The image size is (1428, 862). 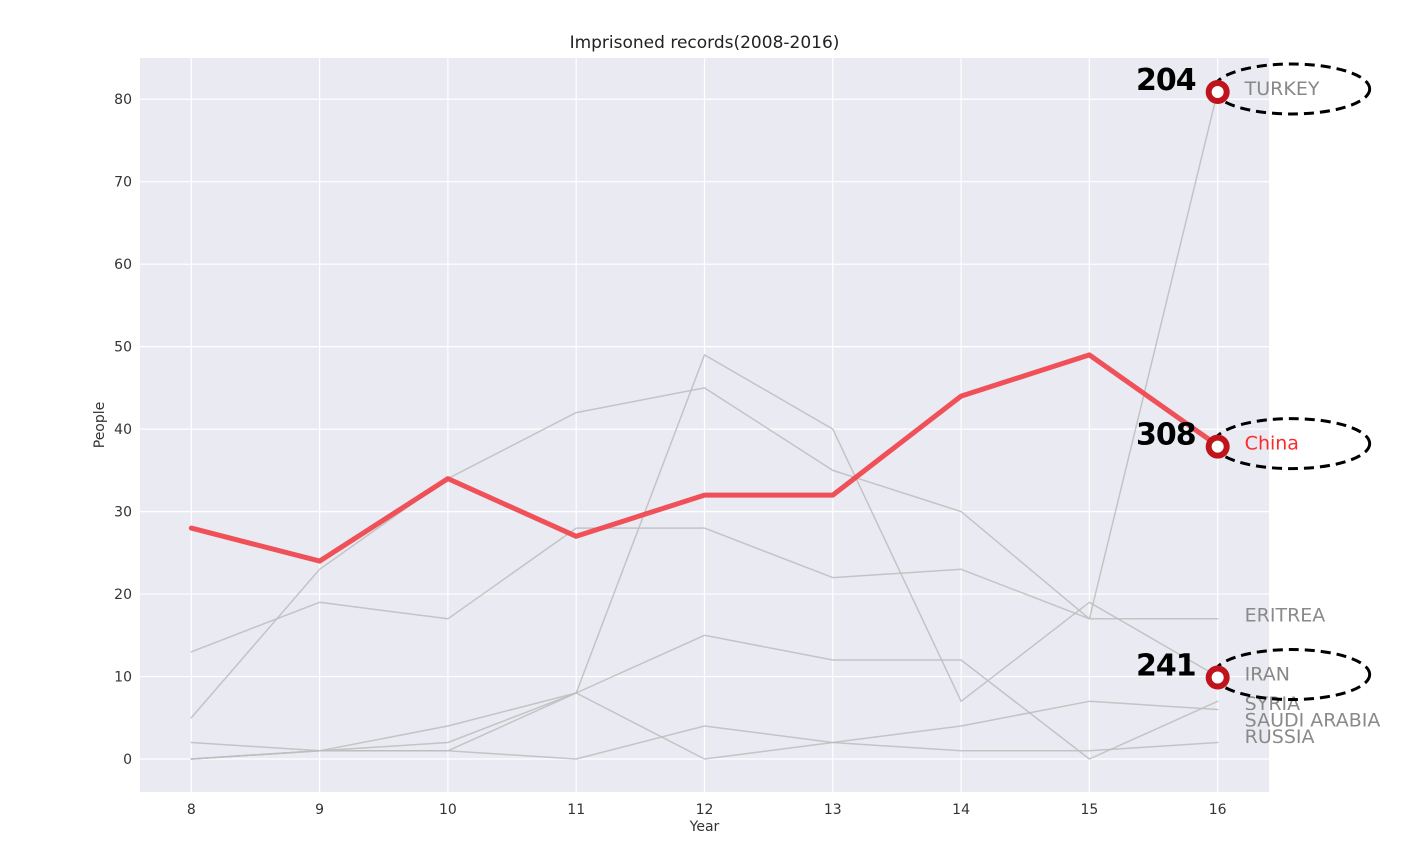 I want to click on y-tick-label: 0, so click(x=127, y=760).